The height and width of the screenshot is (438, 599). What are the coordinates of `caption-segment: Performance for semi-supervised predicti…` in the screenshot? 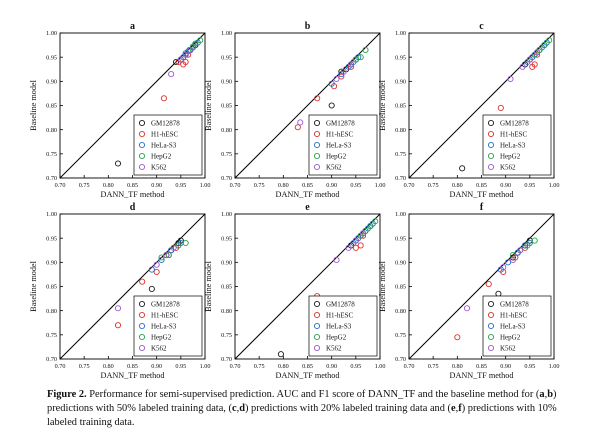 It's located at (313, 394).